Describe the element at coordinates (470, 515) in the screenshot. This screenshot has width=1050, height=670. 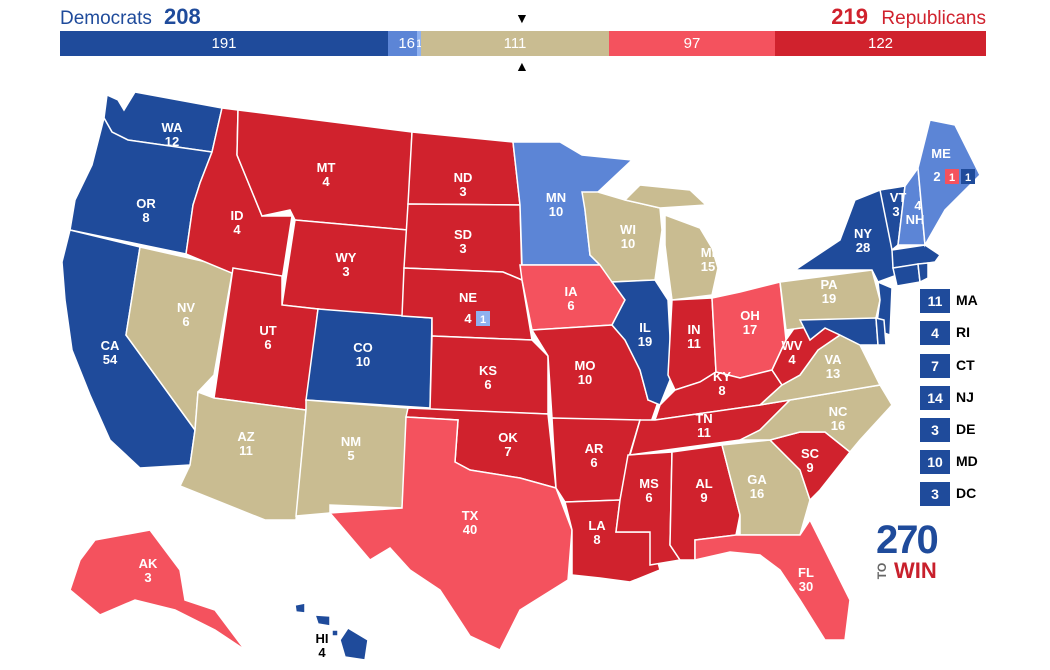
I see `label-tx-abbr: TX` at that location.